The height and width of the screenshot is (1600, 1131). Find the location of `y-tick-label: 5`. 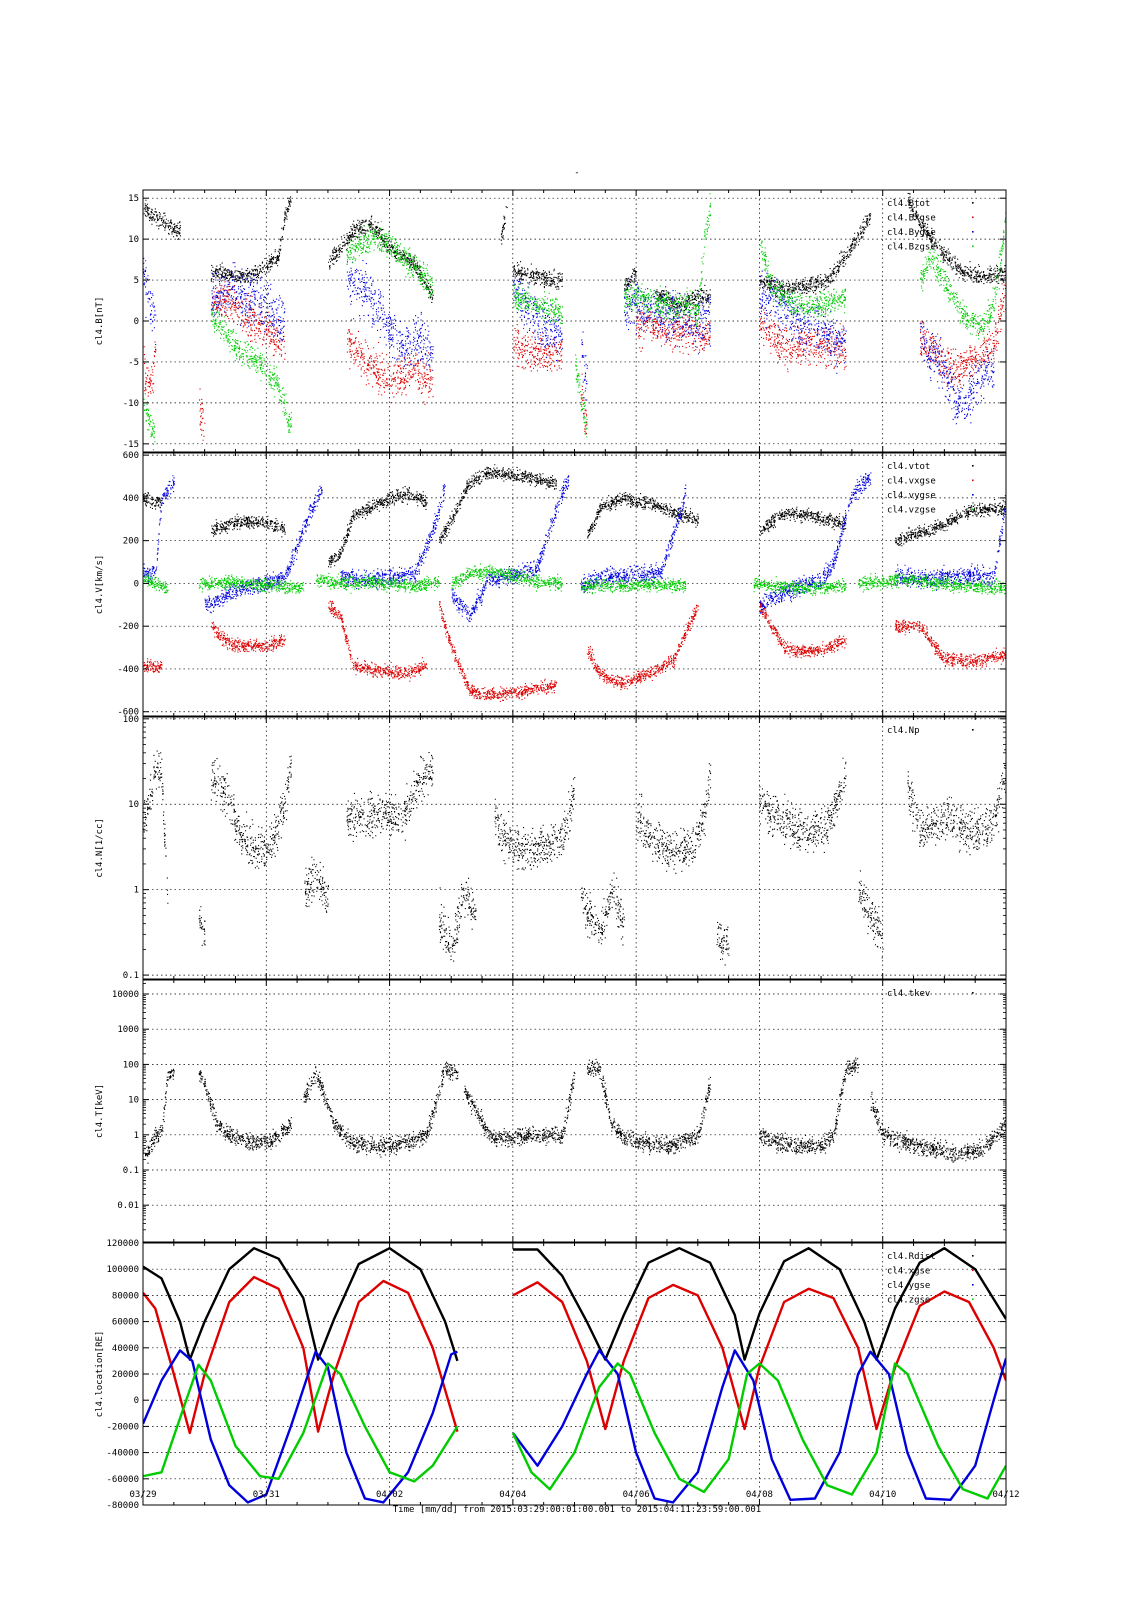

y-tick-label: 5 is located at coordinates (136, 281).